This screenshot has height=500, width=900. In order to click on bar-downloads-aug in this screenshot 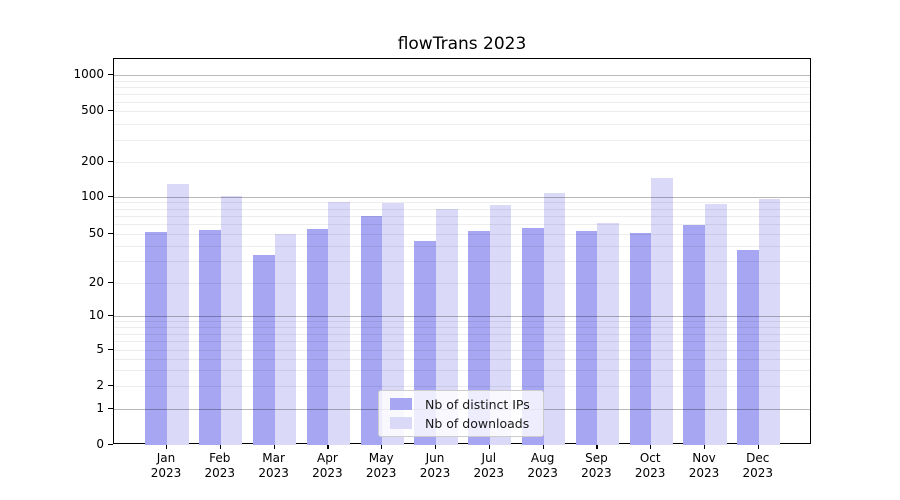, I will do `click(554, 318)`.